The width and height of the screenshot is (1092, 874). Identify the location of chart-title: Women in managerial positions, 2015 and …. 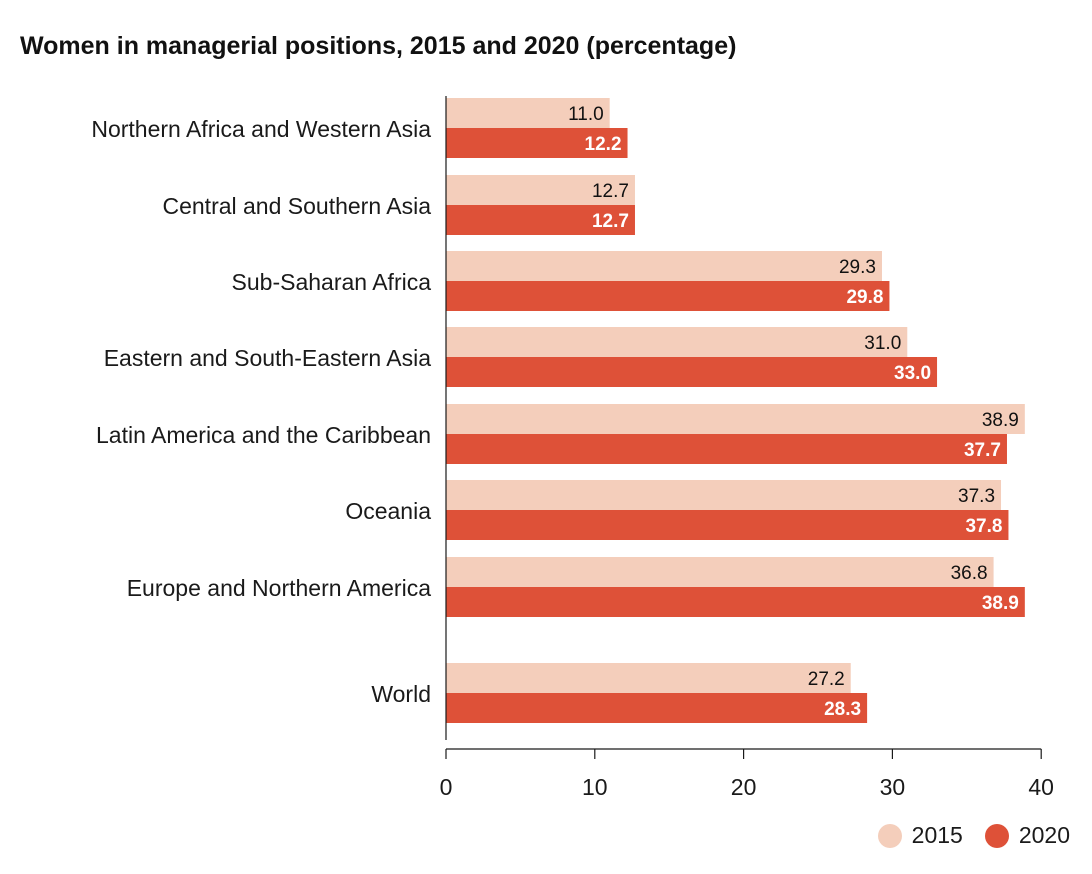
(378, 46).